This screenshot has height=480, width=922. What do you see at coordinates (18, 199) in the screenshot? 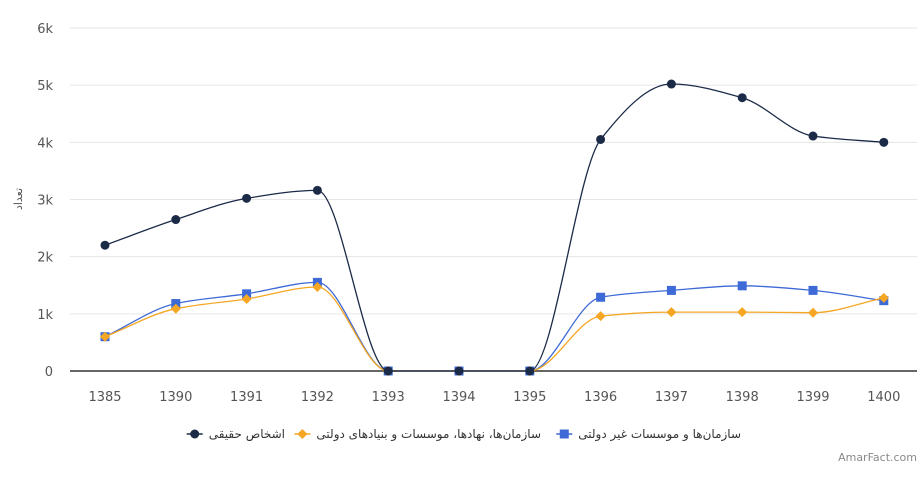
I see `y-axis-title: تعداد` at bounding box center [18, 199].